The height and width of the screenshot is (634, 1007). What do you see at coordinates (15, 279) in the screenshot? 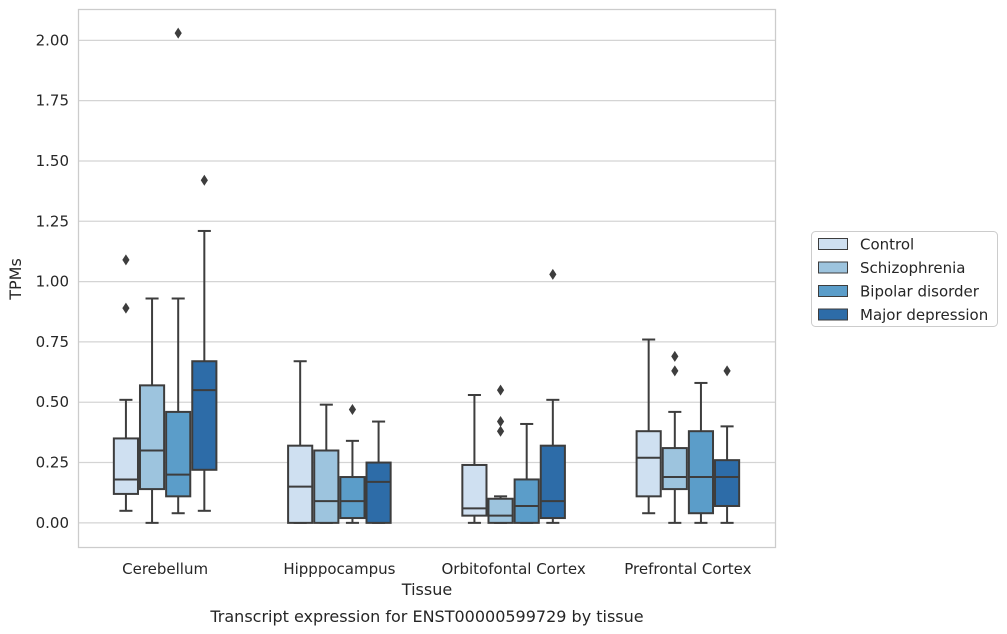
I see `y-axis-label: TPMs` at bounding box center [15, 279].